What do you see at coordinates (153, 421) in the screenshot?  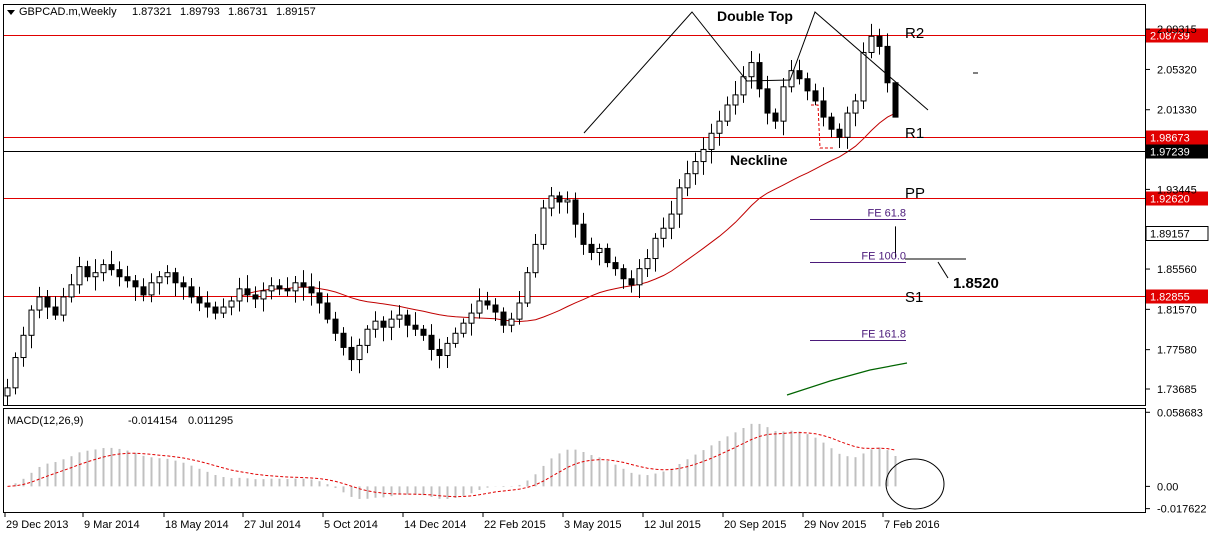 I see `macd-value-main: -0.014154` at bounding box center [153, 421].